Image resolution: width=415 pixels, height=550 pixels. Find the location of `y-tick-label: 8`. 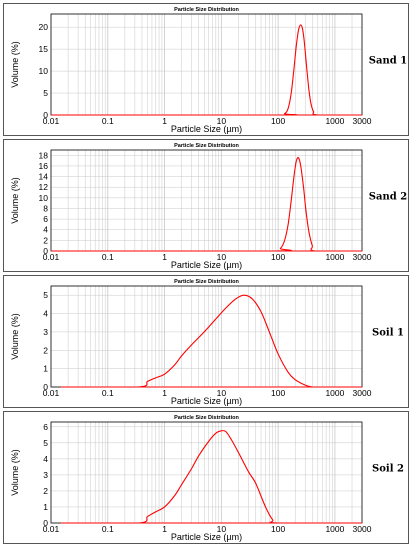

y-tick-label: 8 is located at coordinates (45, 208).